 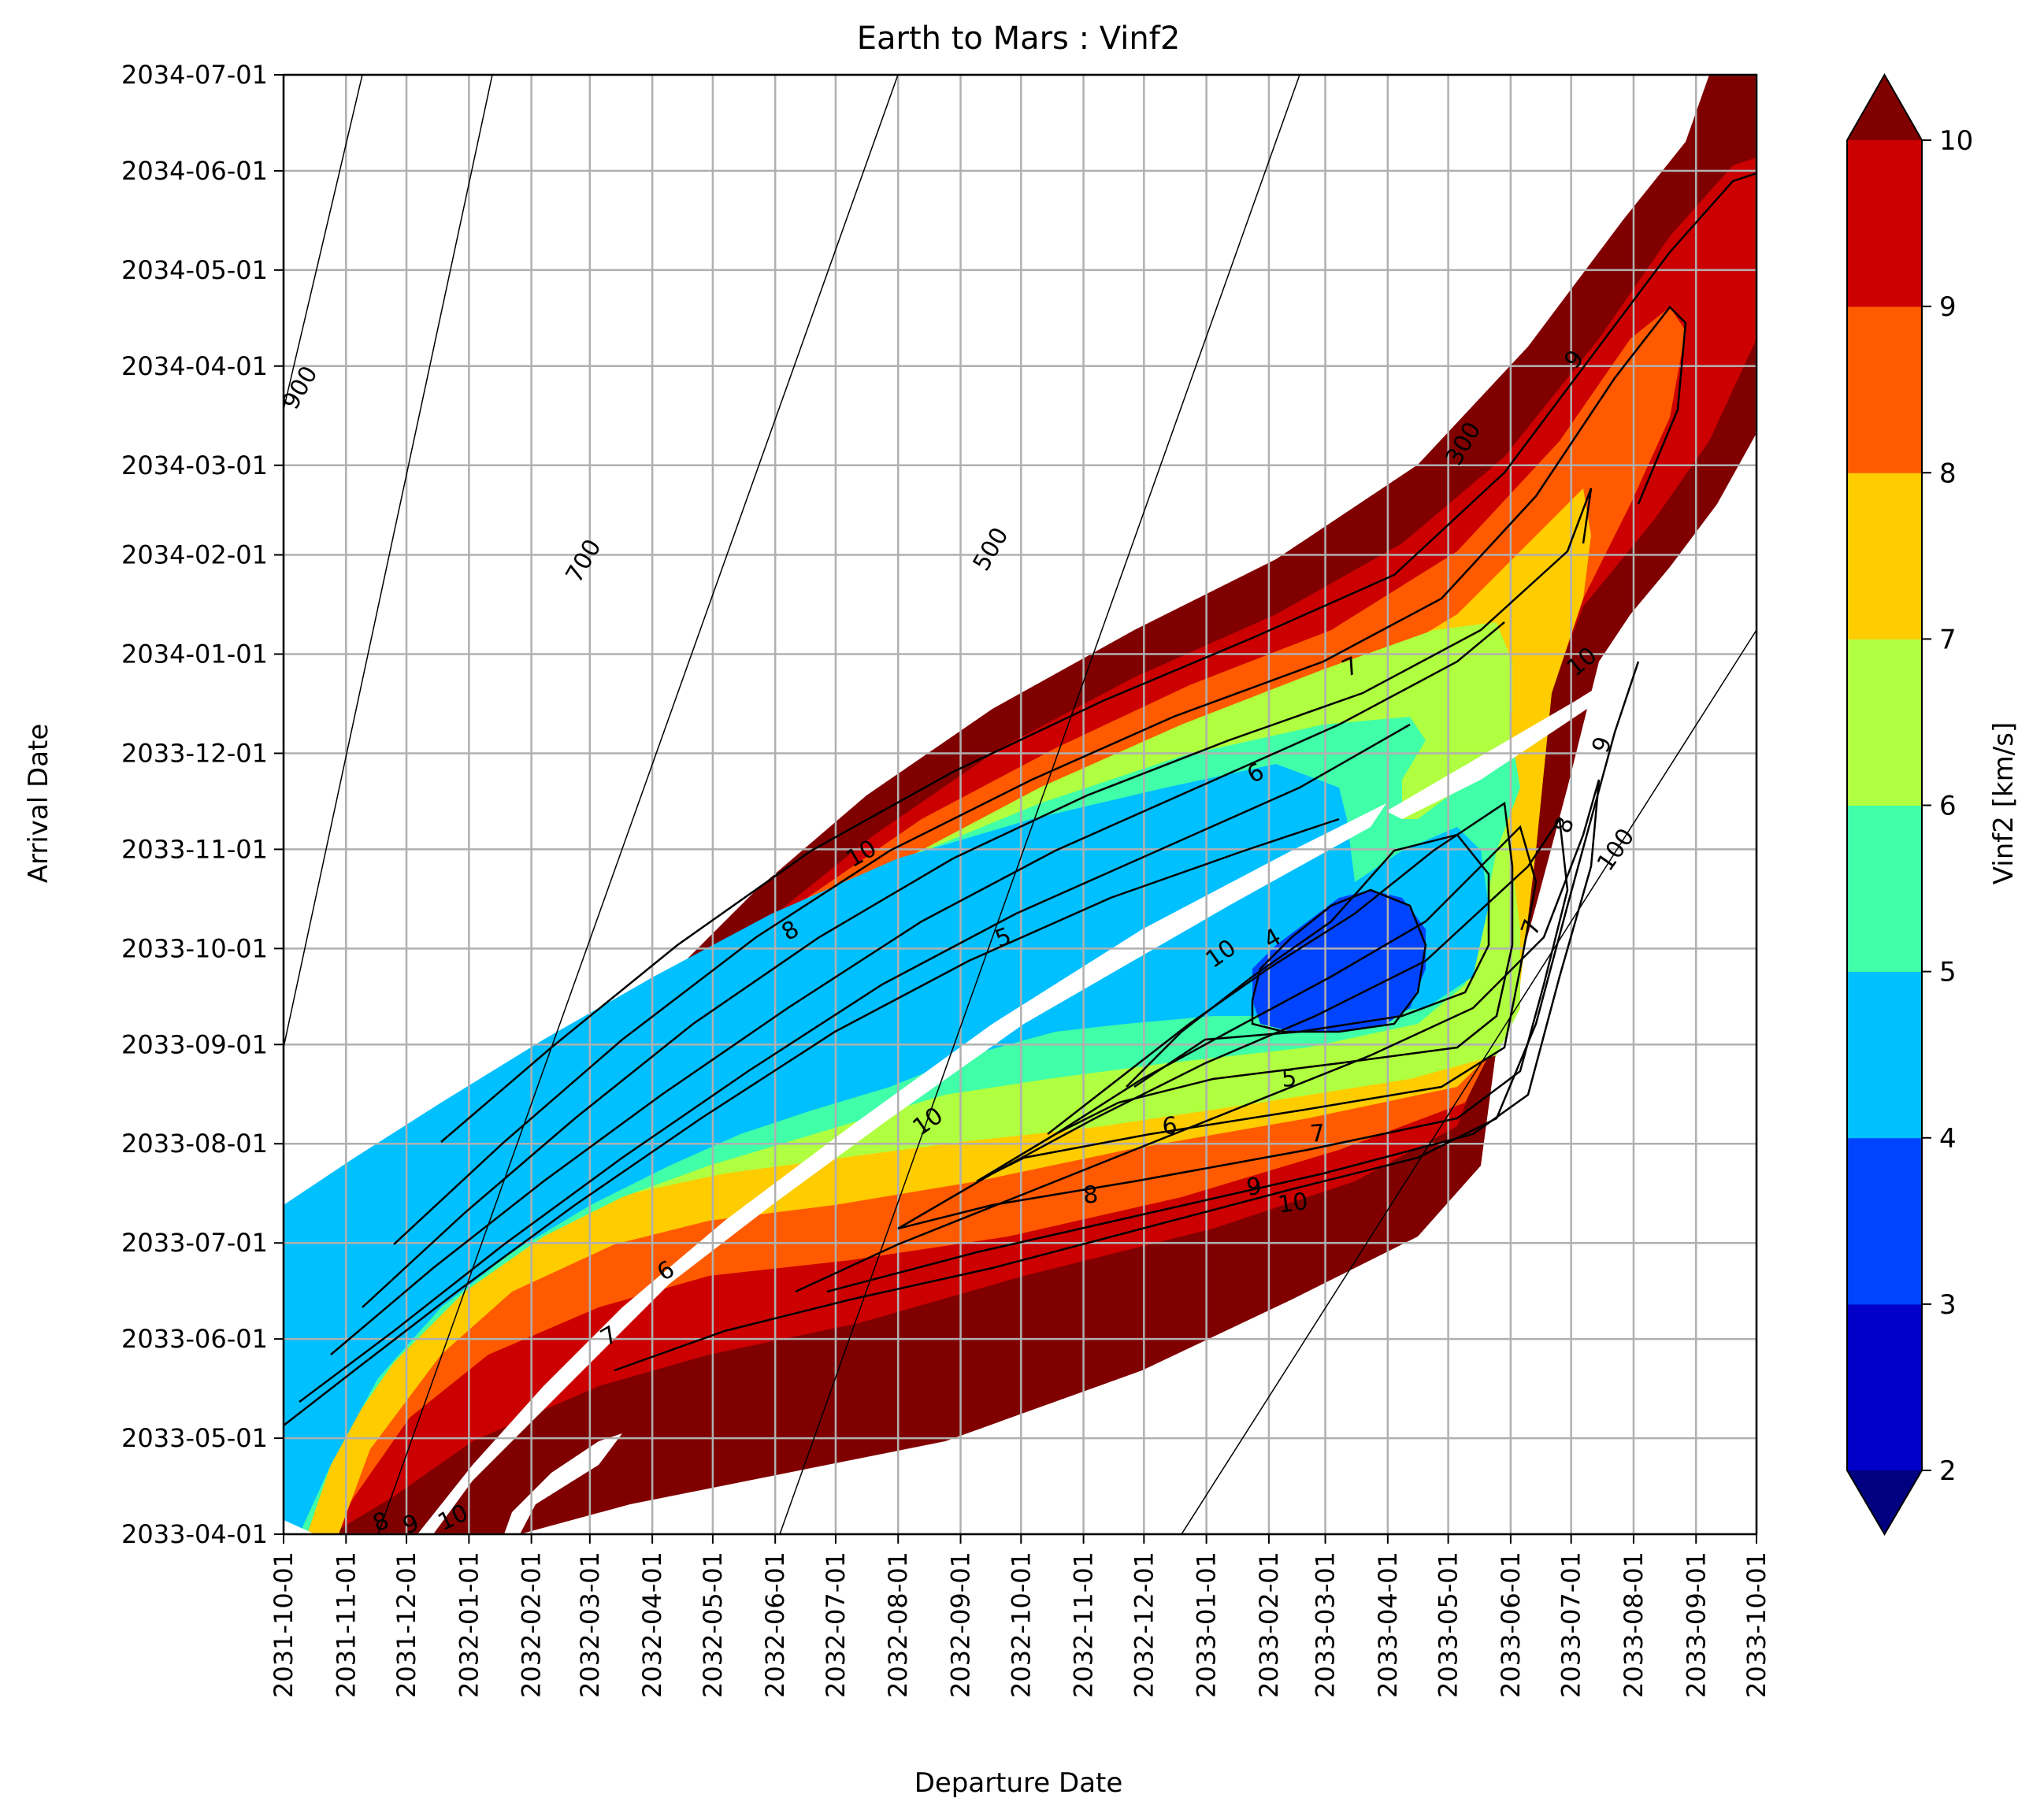 I want to click on y-tick-label: 2034-07-01, so click(x=195, y=75).